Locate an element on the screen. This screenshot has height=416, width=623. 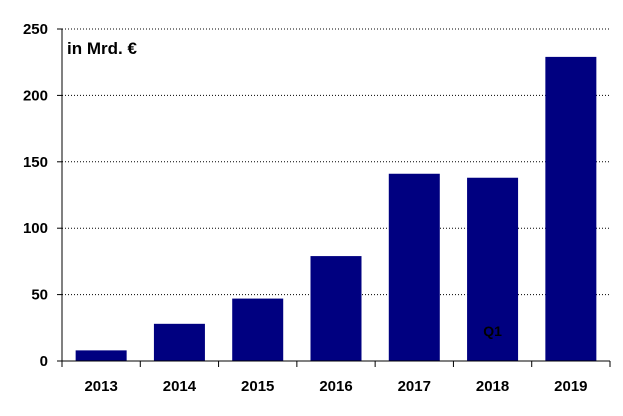
x-tick-label-2016: 2016 is located at coordinates (335, 386).